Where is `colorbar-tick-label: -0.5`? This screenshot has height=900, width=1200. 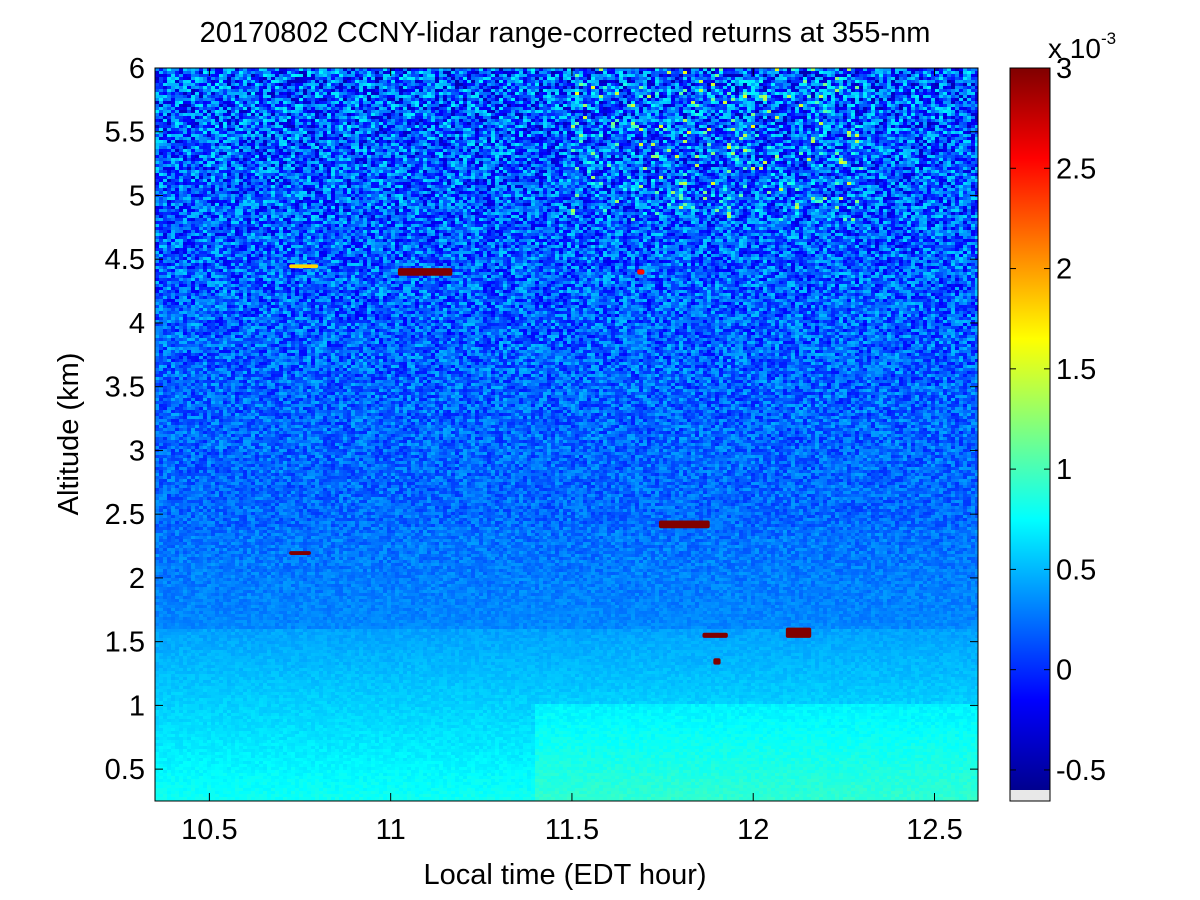 colorbar-tick-label: -0.5 is located at coordinates (1081, 771).